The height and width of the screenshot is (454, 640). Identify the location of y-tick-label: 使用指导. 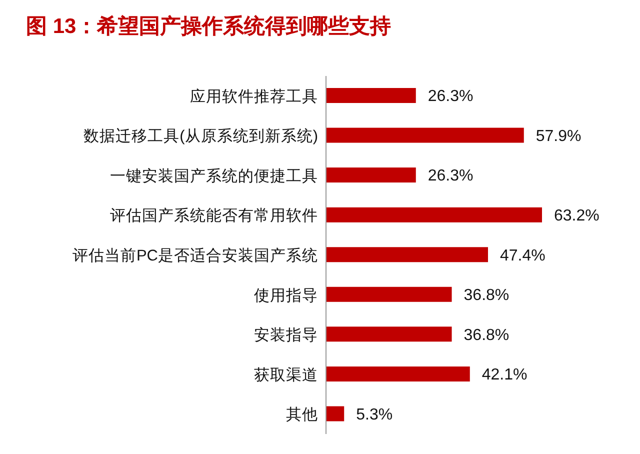
(286, 295).